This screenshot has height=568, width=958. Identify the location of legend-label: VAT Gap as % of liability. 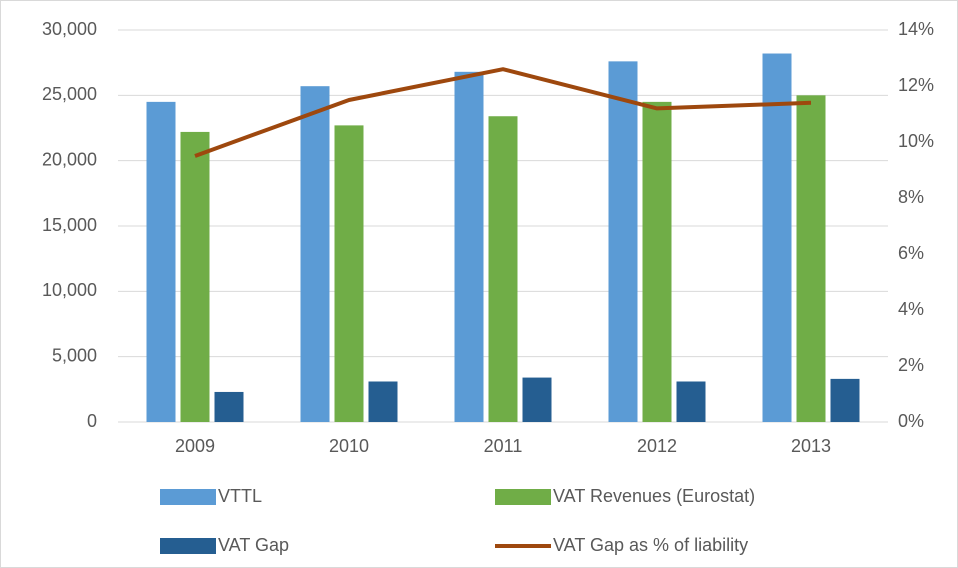
(650, 545).